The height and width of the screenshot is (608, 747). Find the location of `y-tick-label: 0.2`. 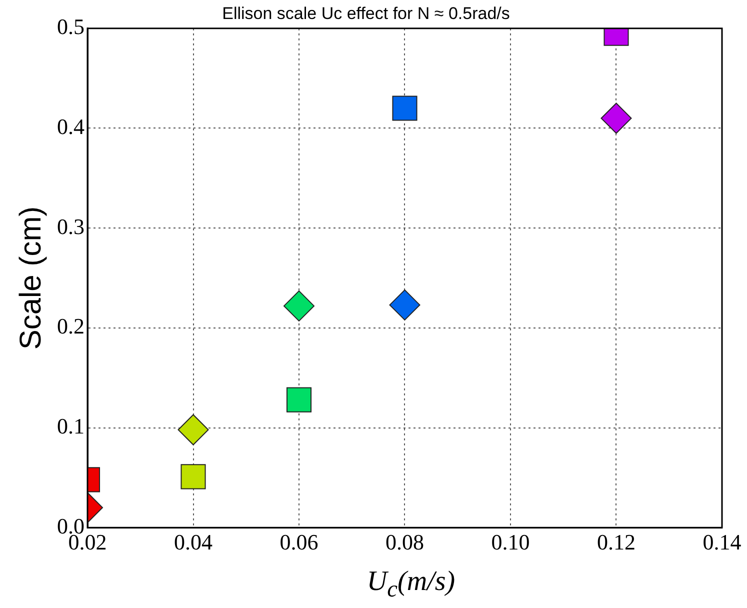

y-tick-label: 0.2 is located at coordinates (70, 326).